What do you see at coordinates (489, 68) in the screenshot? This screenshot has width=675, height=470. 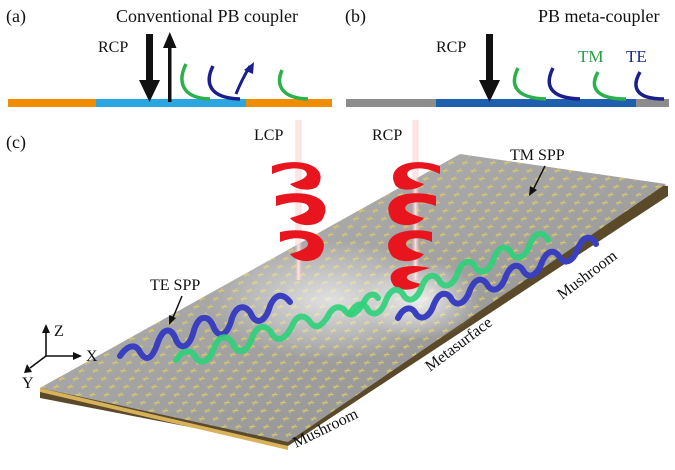 I see `panel-b-incident-arrow` at bounding box center [489, 68].